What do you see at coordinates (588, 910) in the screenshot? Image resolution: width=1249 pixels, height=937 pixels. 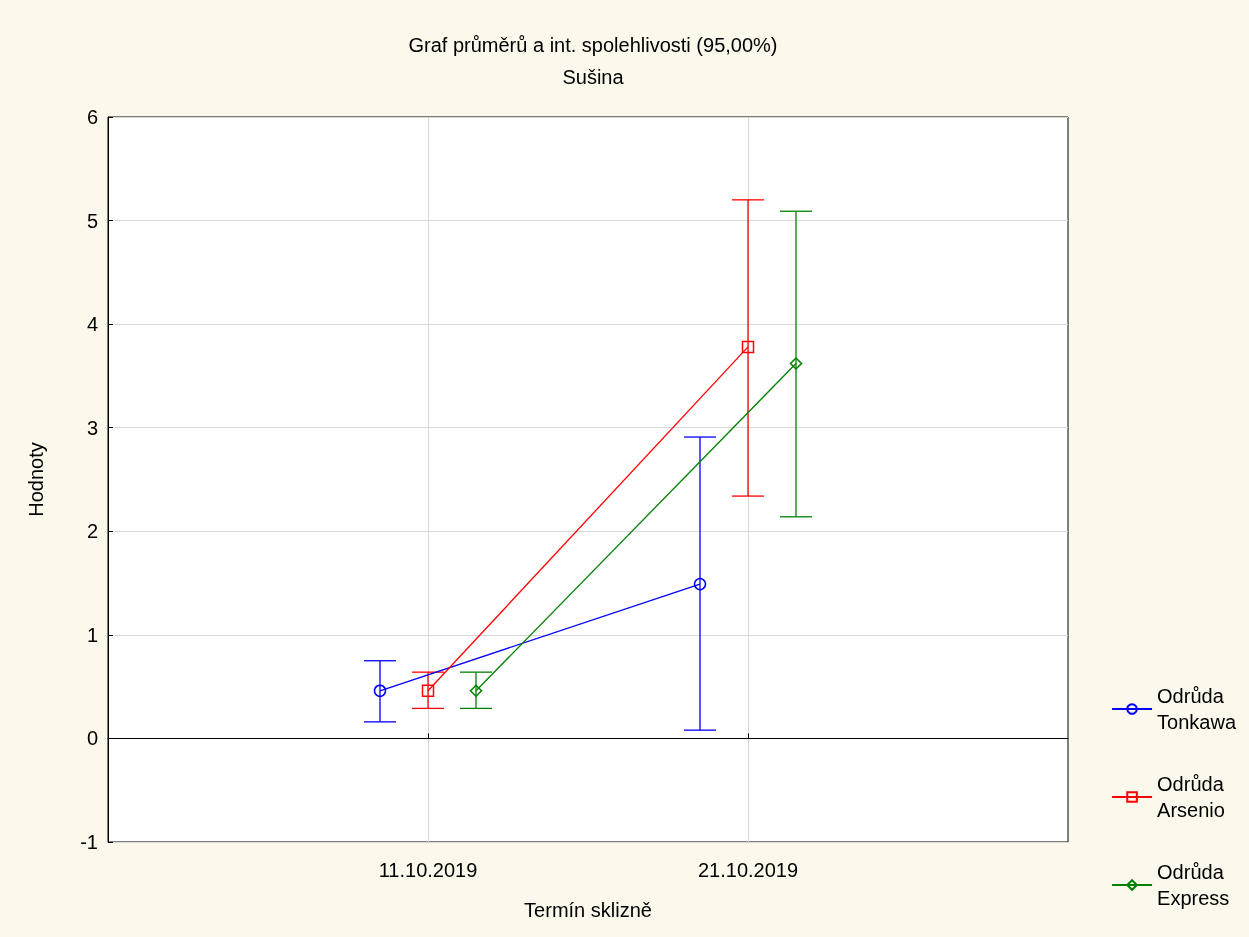 I see `x-axis-title: Termín sklizně` at bounding box center [588, 910].